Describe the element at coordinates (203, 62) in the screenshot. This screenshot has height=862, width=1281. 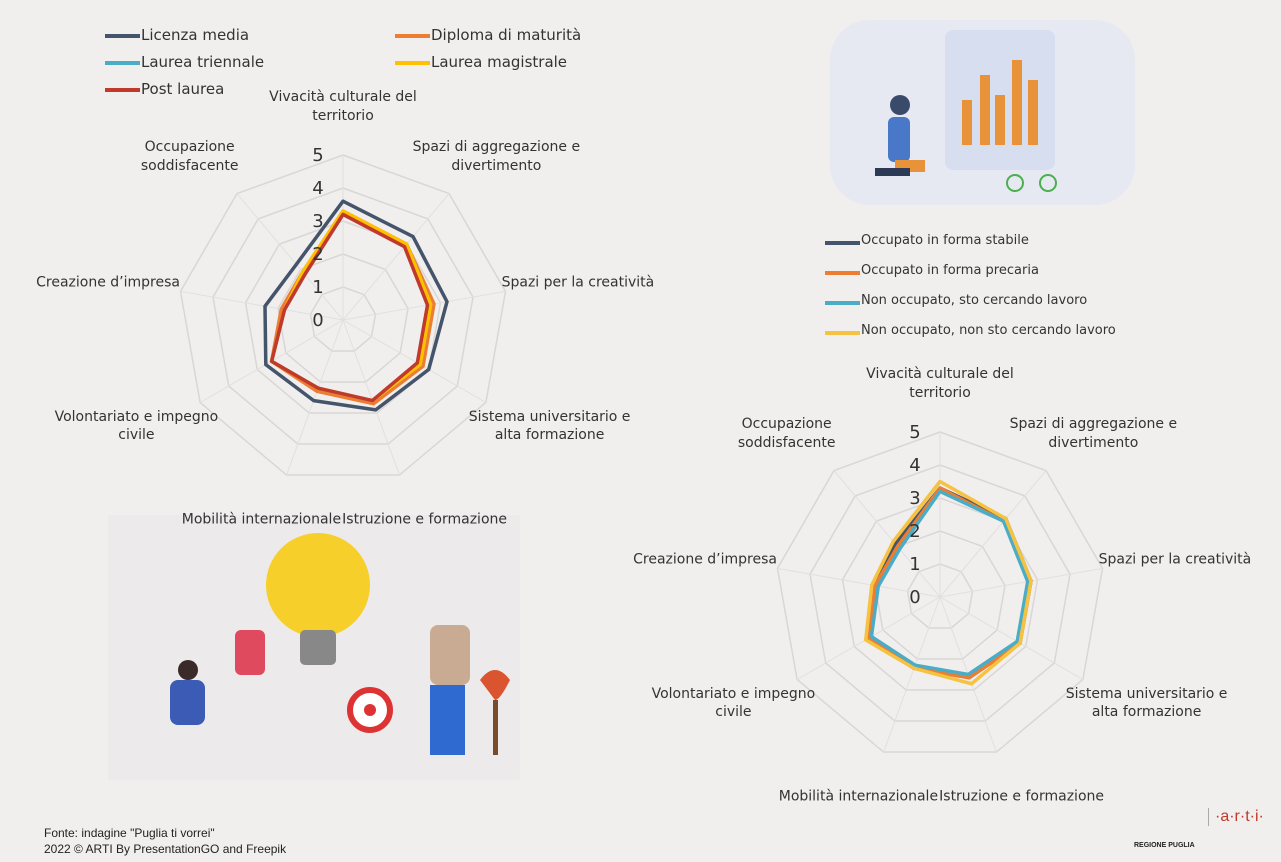
I see `legend-label: Laurea triennale` at that location.